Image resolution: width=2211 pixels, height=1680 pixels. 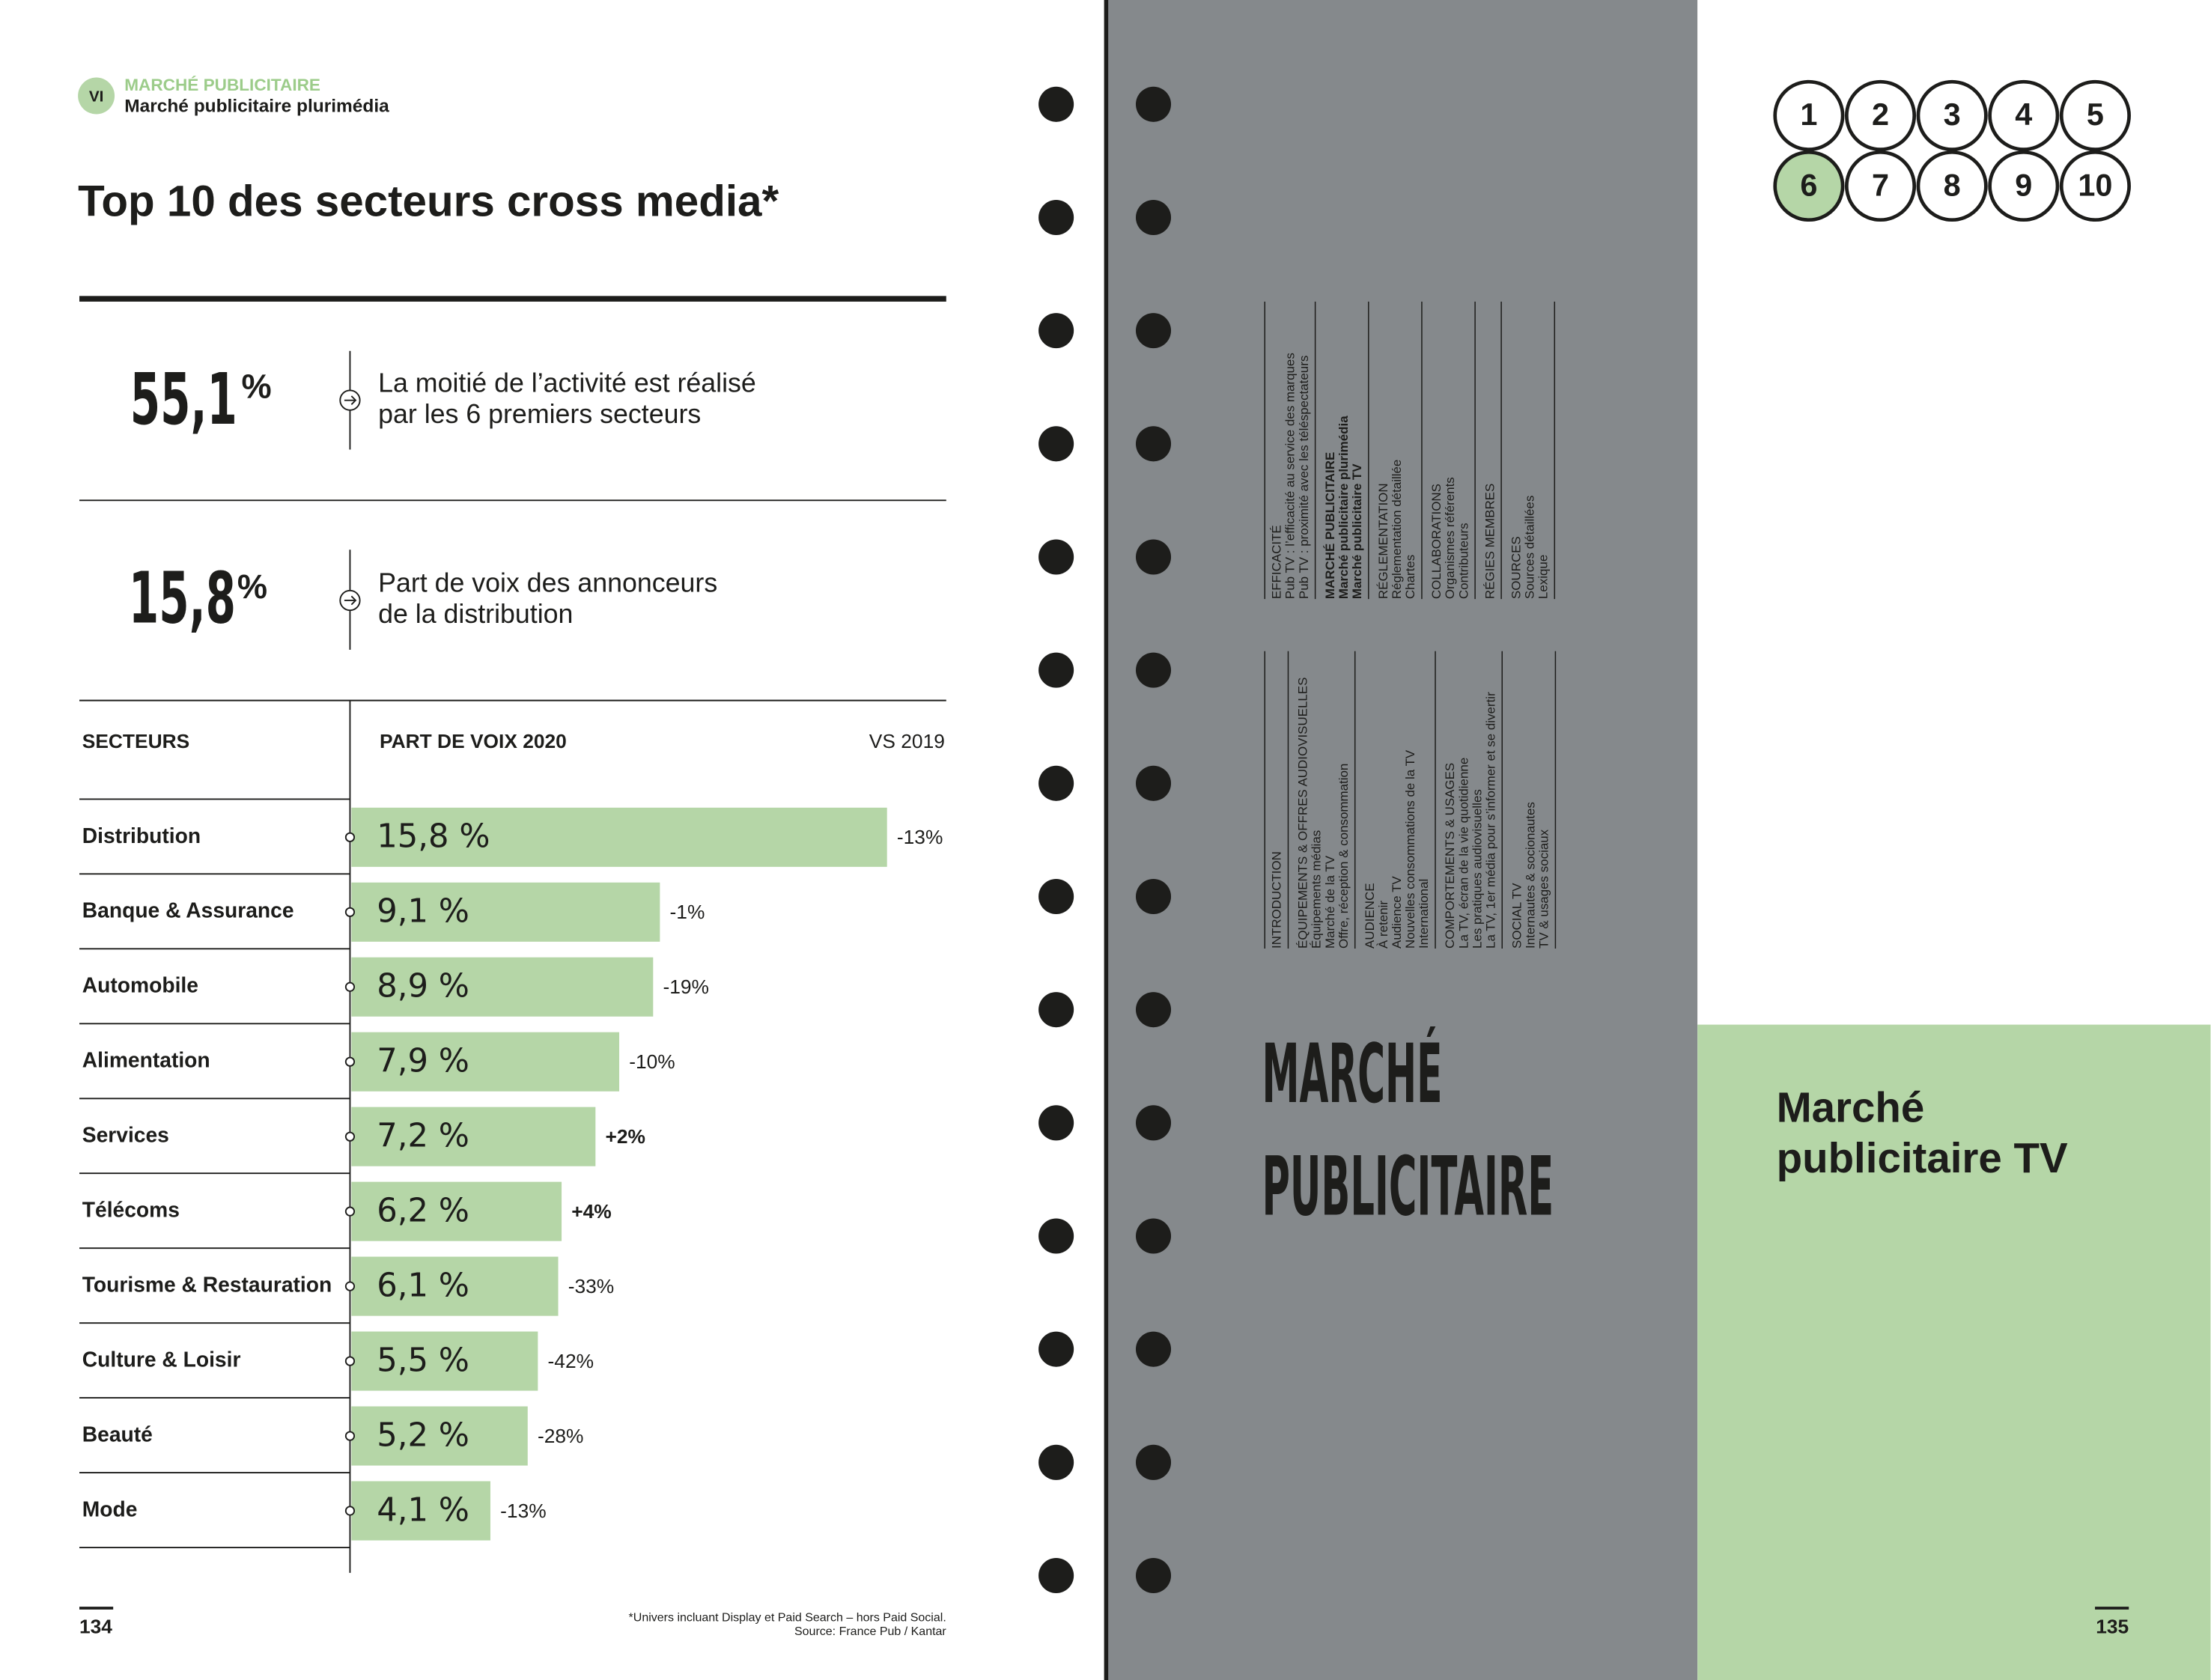 I want to click on figure-text: La moitié de l’activité est réalisé, so click(x=567, y=383).